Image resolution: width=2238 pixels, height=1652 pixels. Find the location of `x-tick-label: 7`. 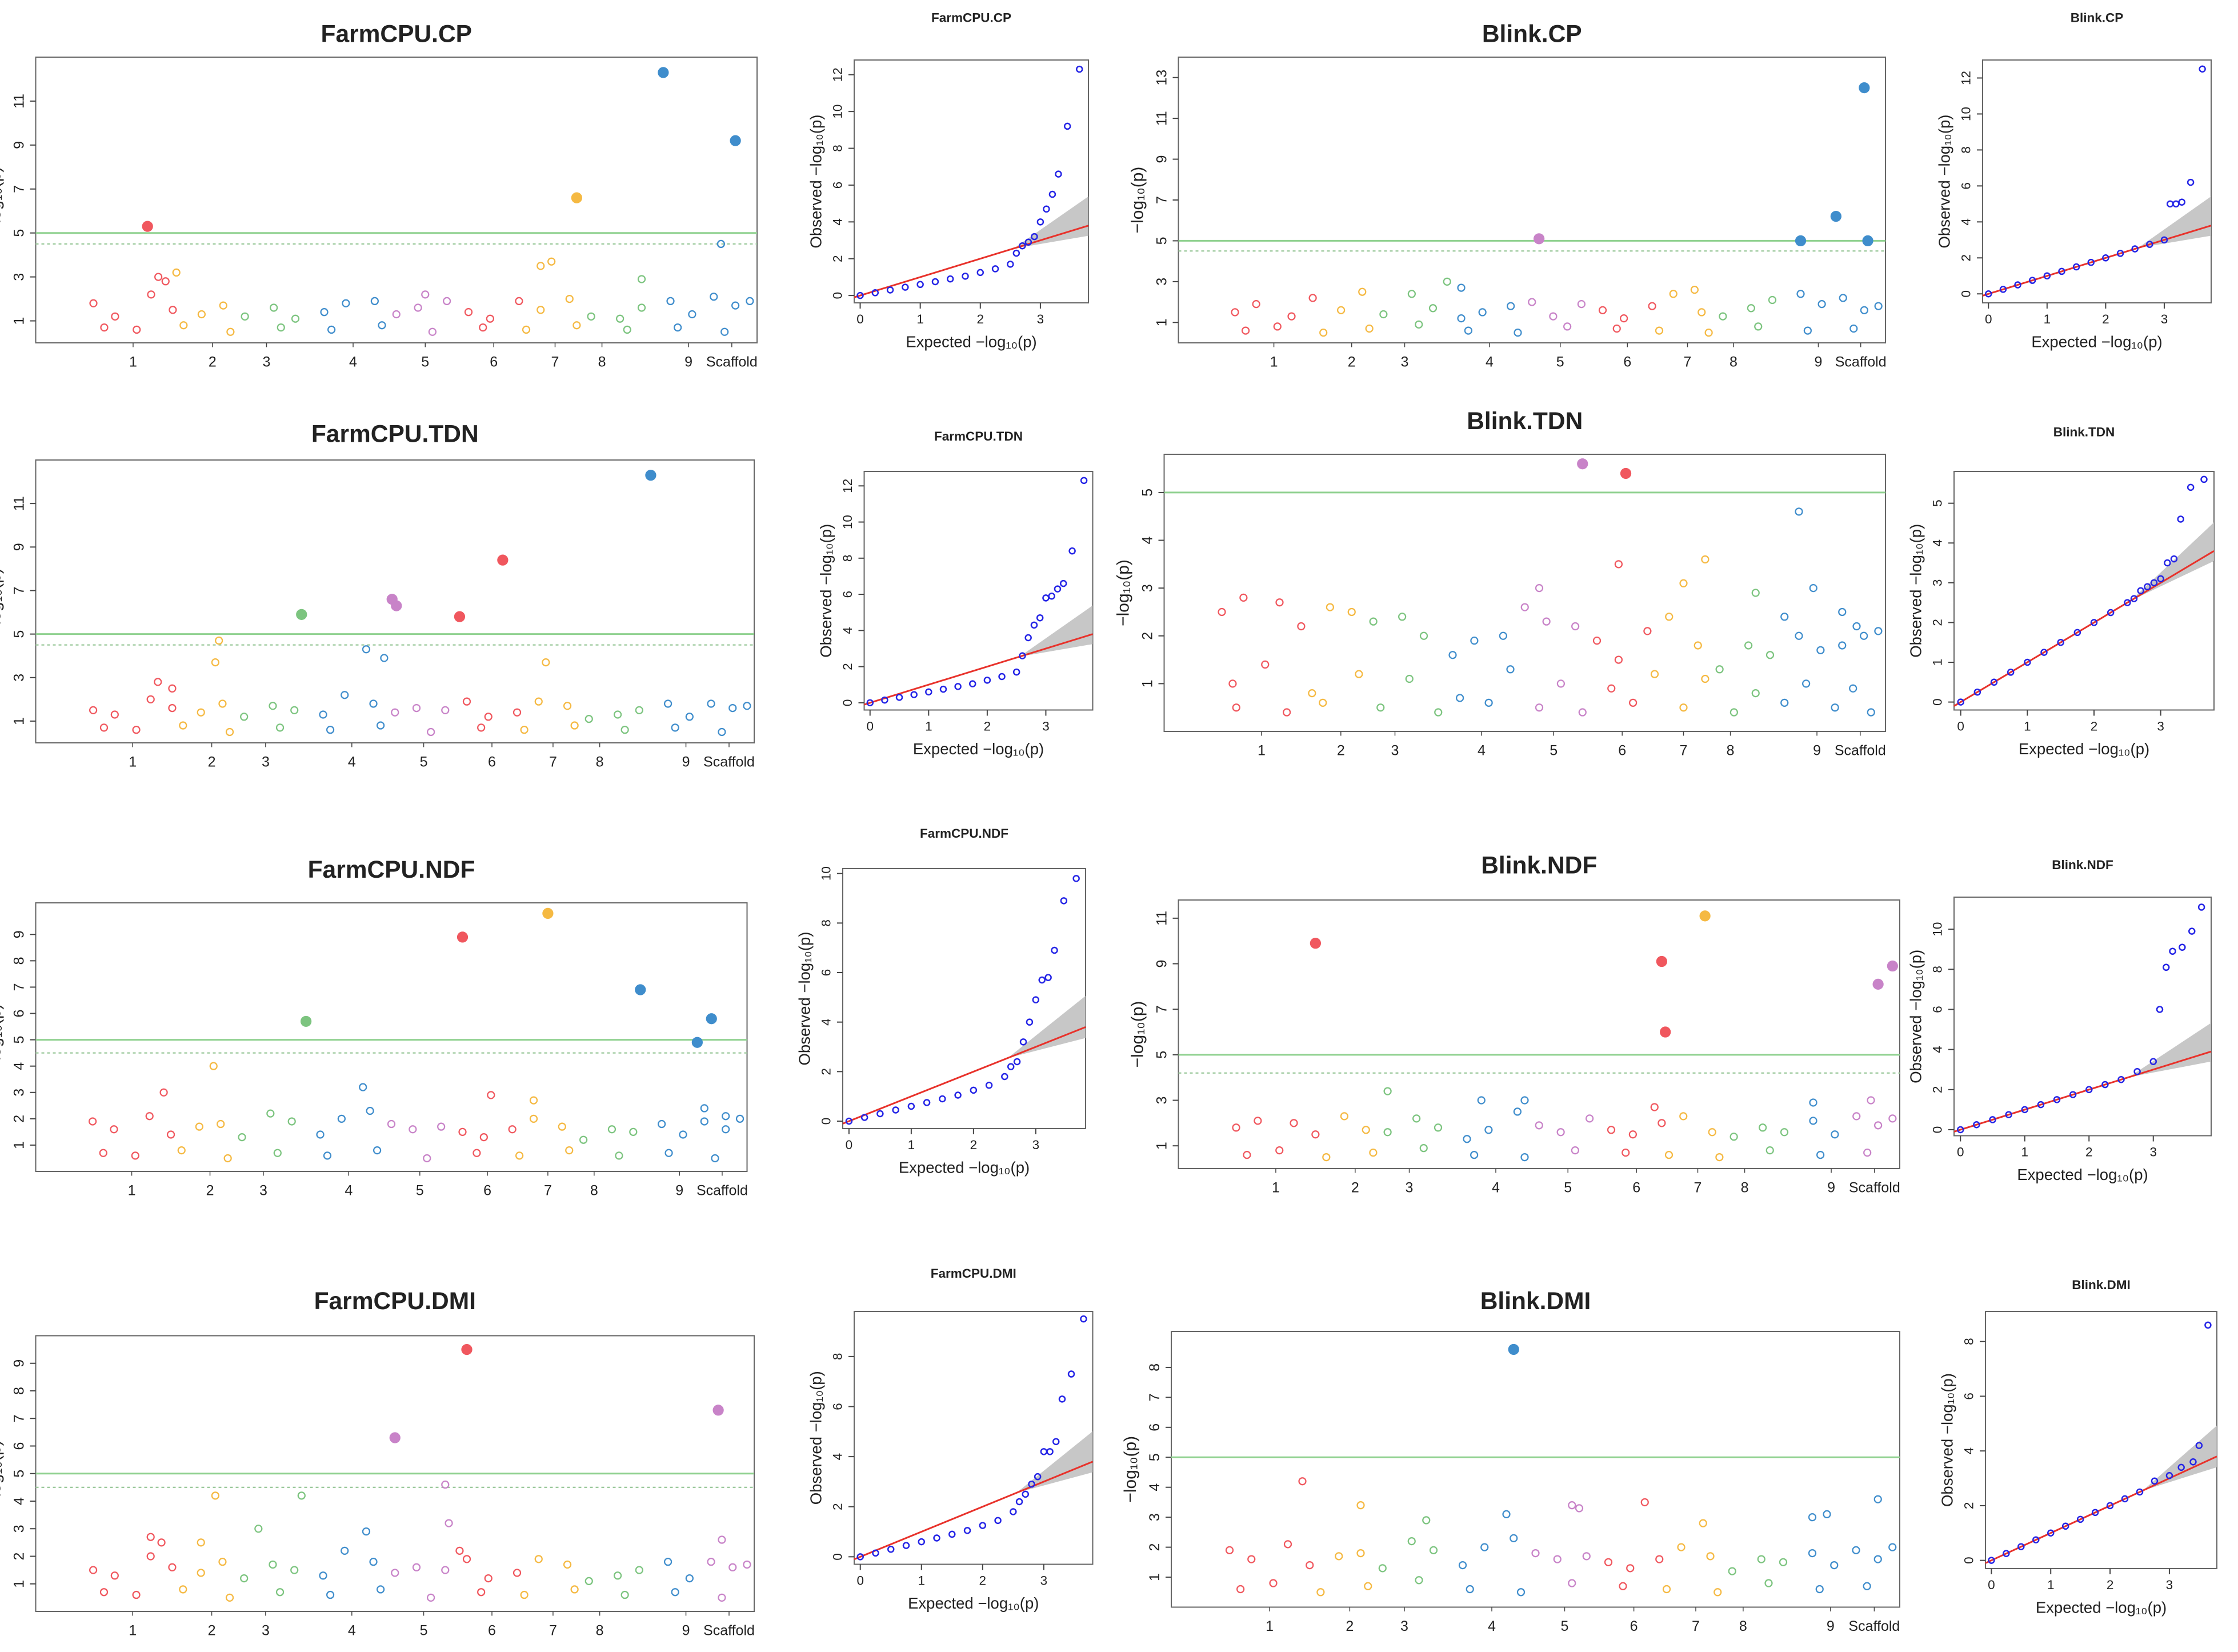

x-tick-label: 7 is located at coordinates (1684, 751).